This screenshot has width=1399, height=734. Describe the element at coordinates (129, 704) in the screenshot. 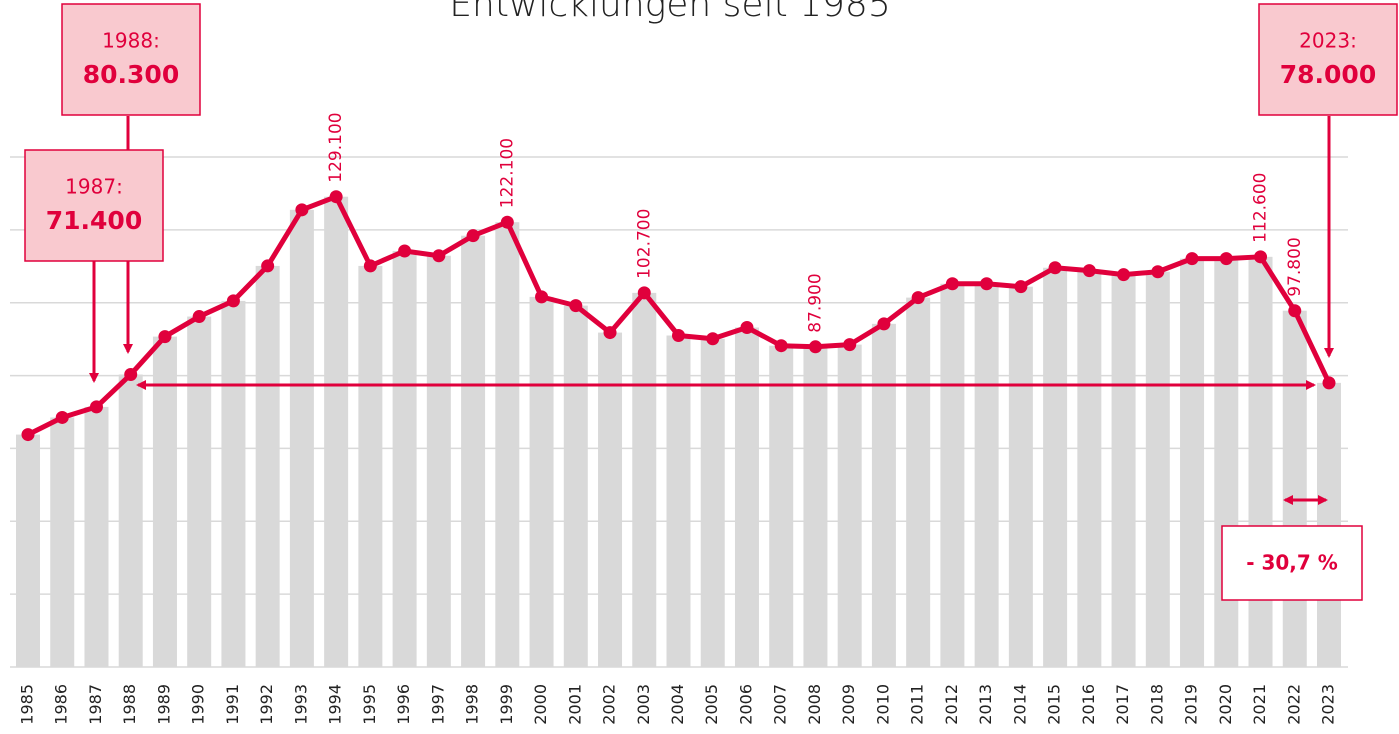

I see `x-tick-label: 1988` at that location.